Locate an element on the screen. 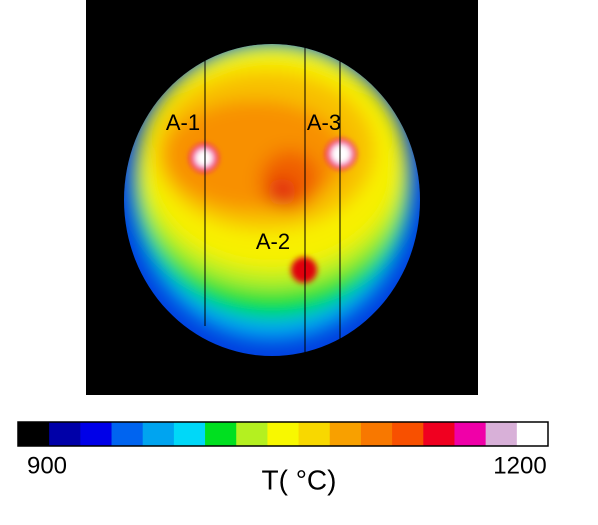 The image size is (598, 525). colorbar-title: T( °C) is located at coordinates (299, 479).